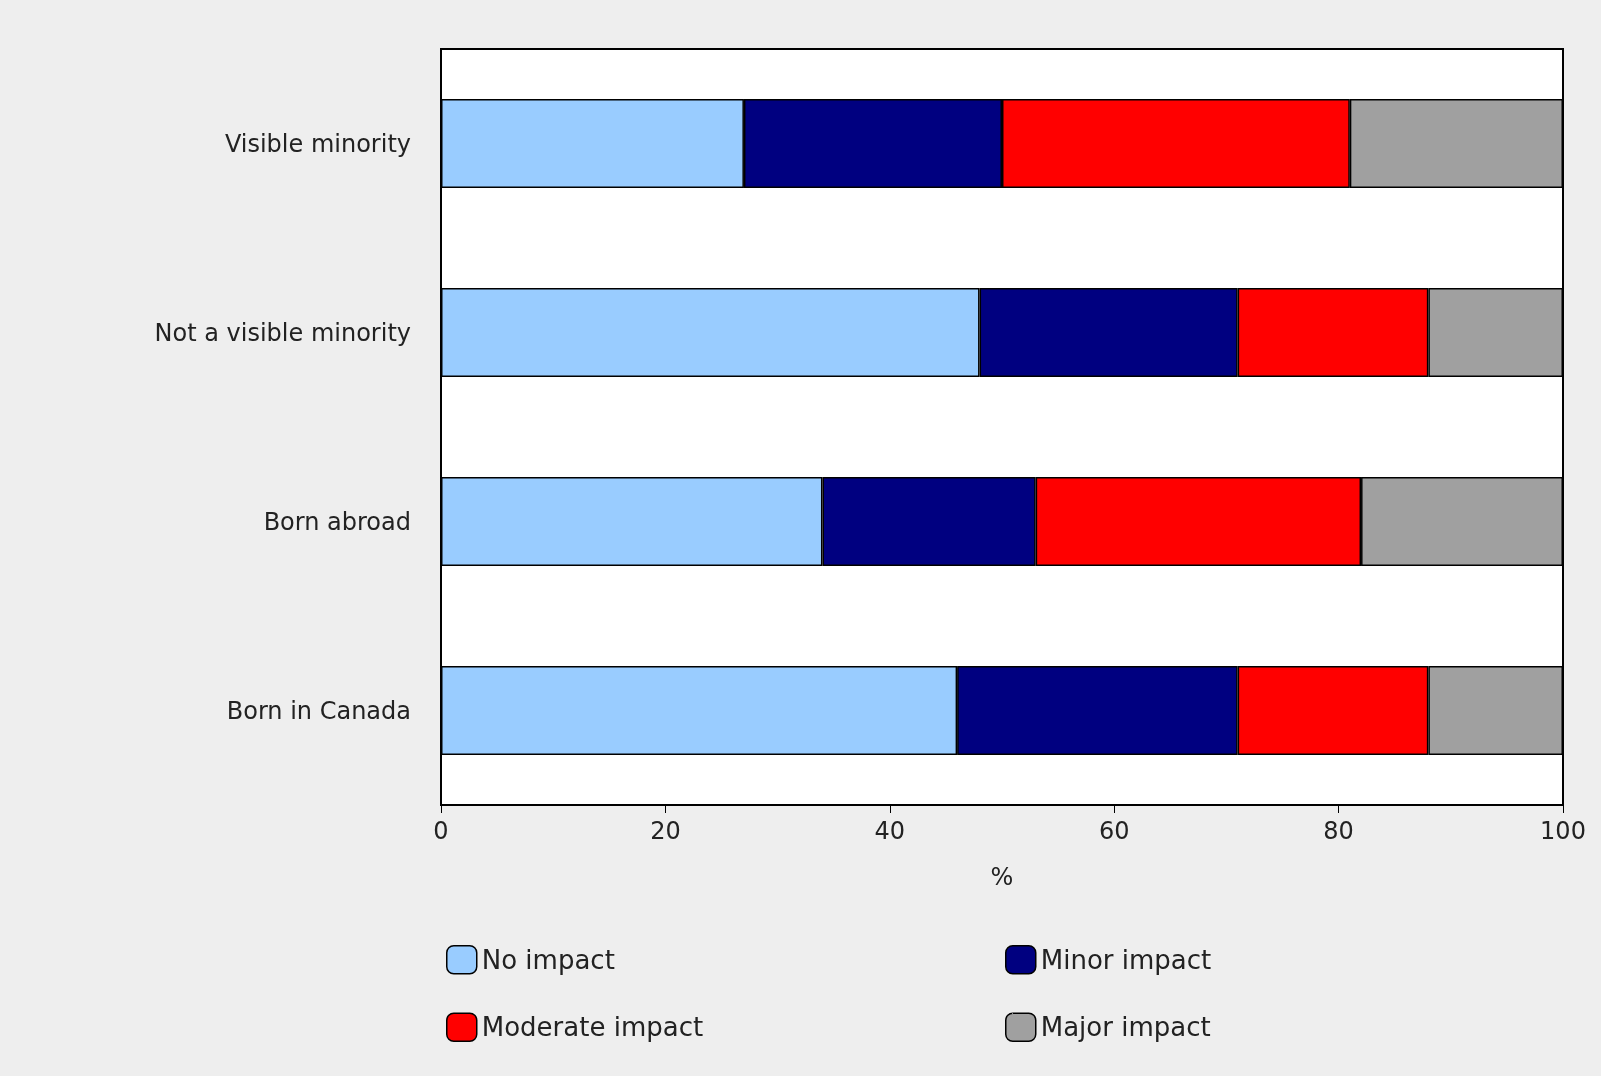 This screenshot has width=1601, height=1076. Describe the element at coordinates (592, 1027) in the screenshot. I see `legend-label: Moderate impact` at that location.